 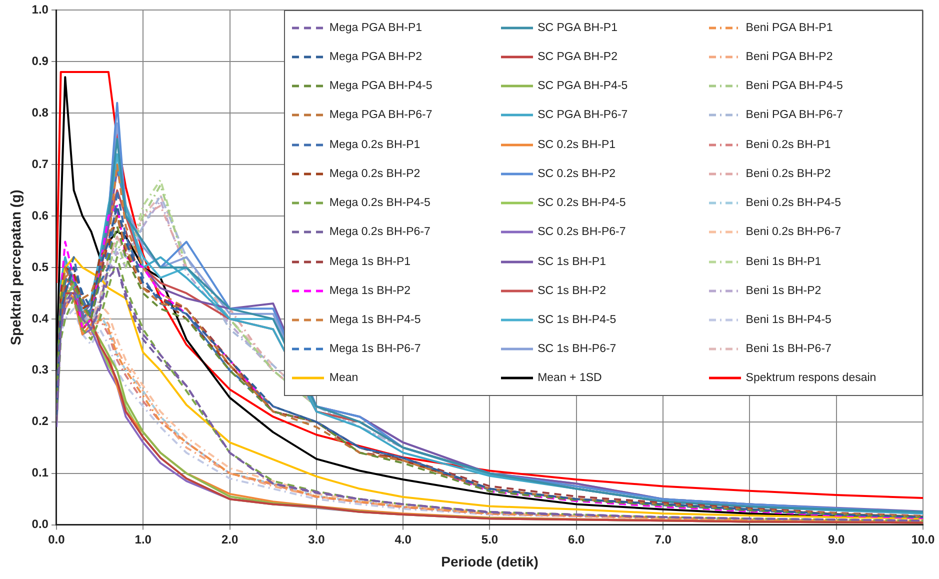 I want to click on legend-label: Beni 1s BH-P2, so click(x=784, y=290).